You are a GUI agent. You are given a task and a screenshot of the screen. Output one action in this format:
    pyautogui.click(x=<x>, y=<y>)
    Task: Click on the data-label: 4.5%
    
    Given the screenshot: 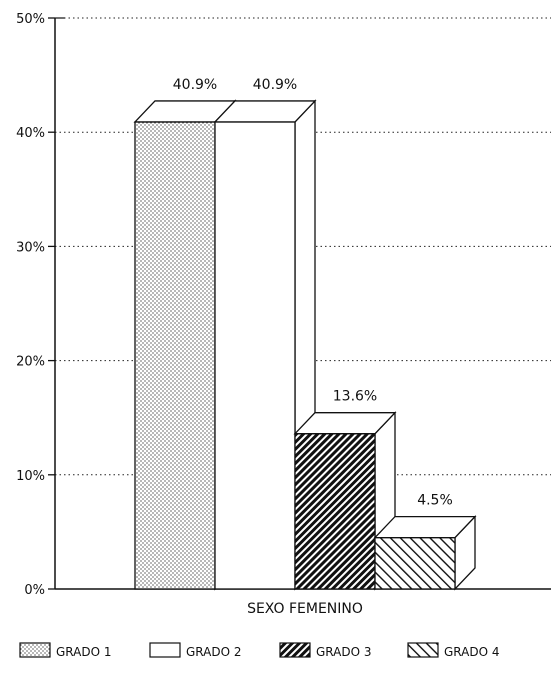 What is the action you would take?
    pyautogui.click(x=435, y=501)
    